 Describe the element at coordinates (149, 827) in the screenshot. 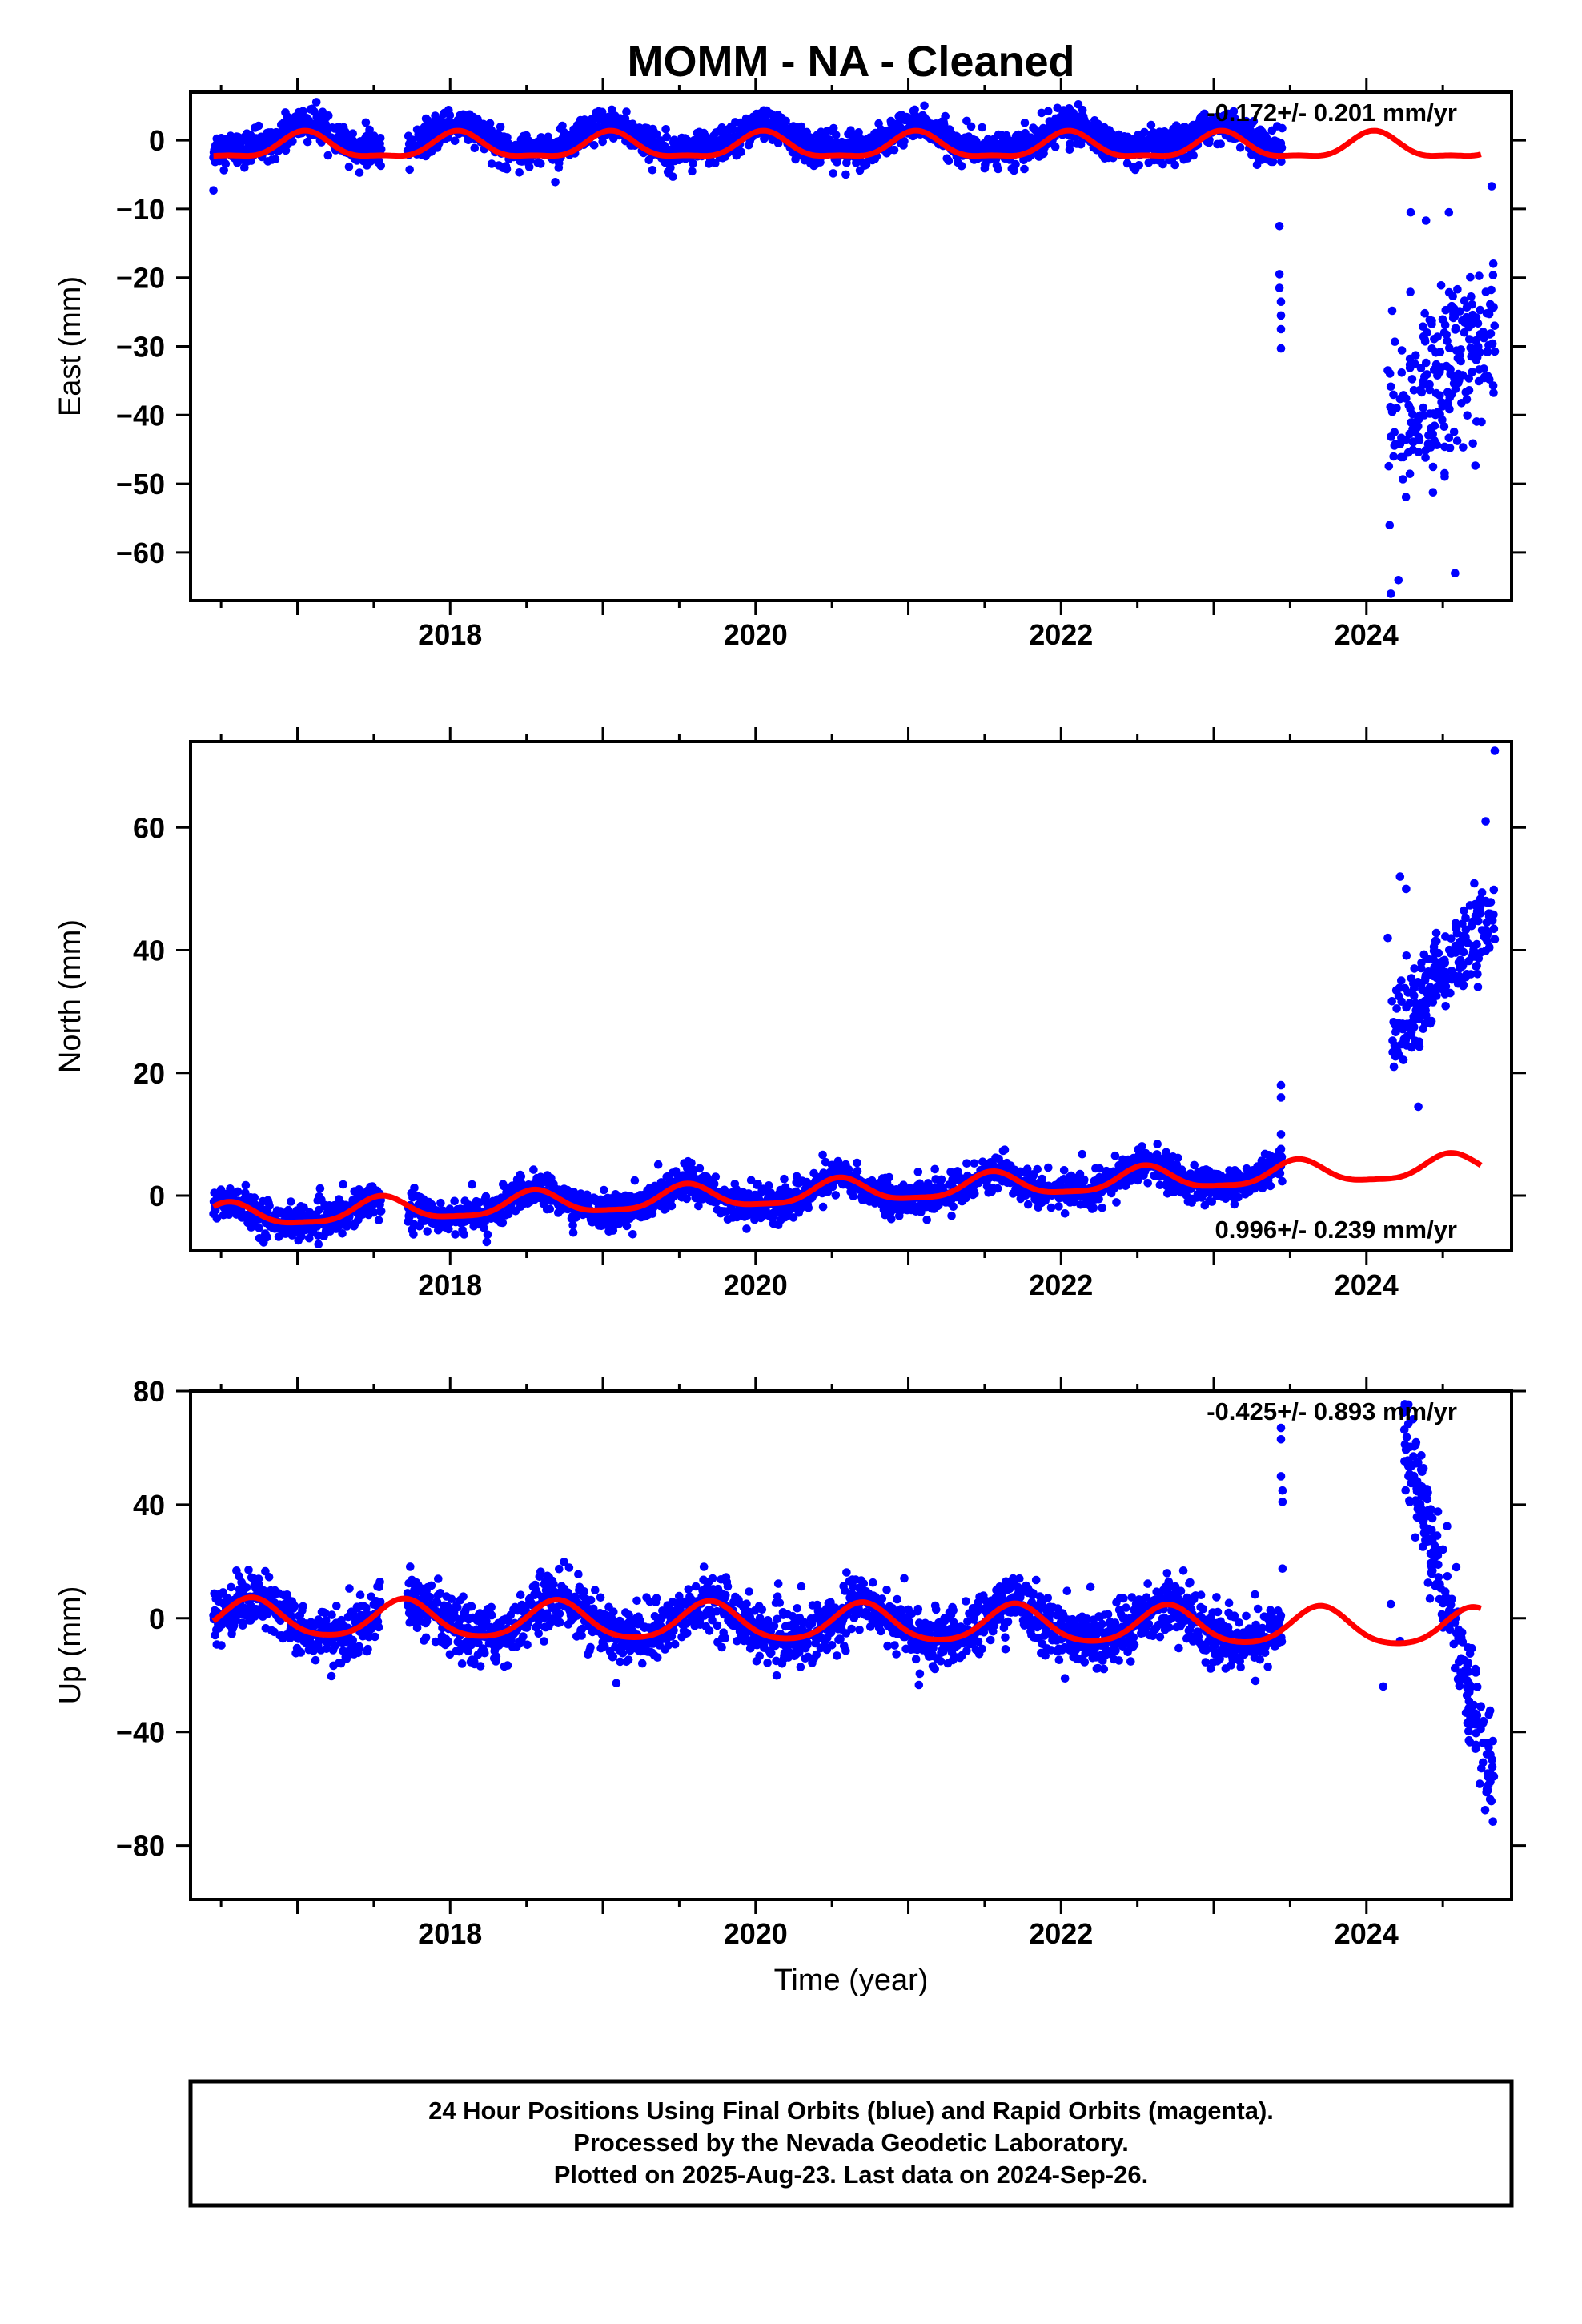

I see `north-y-tick-label: 60` at that location.